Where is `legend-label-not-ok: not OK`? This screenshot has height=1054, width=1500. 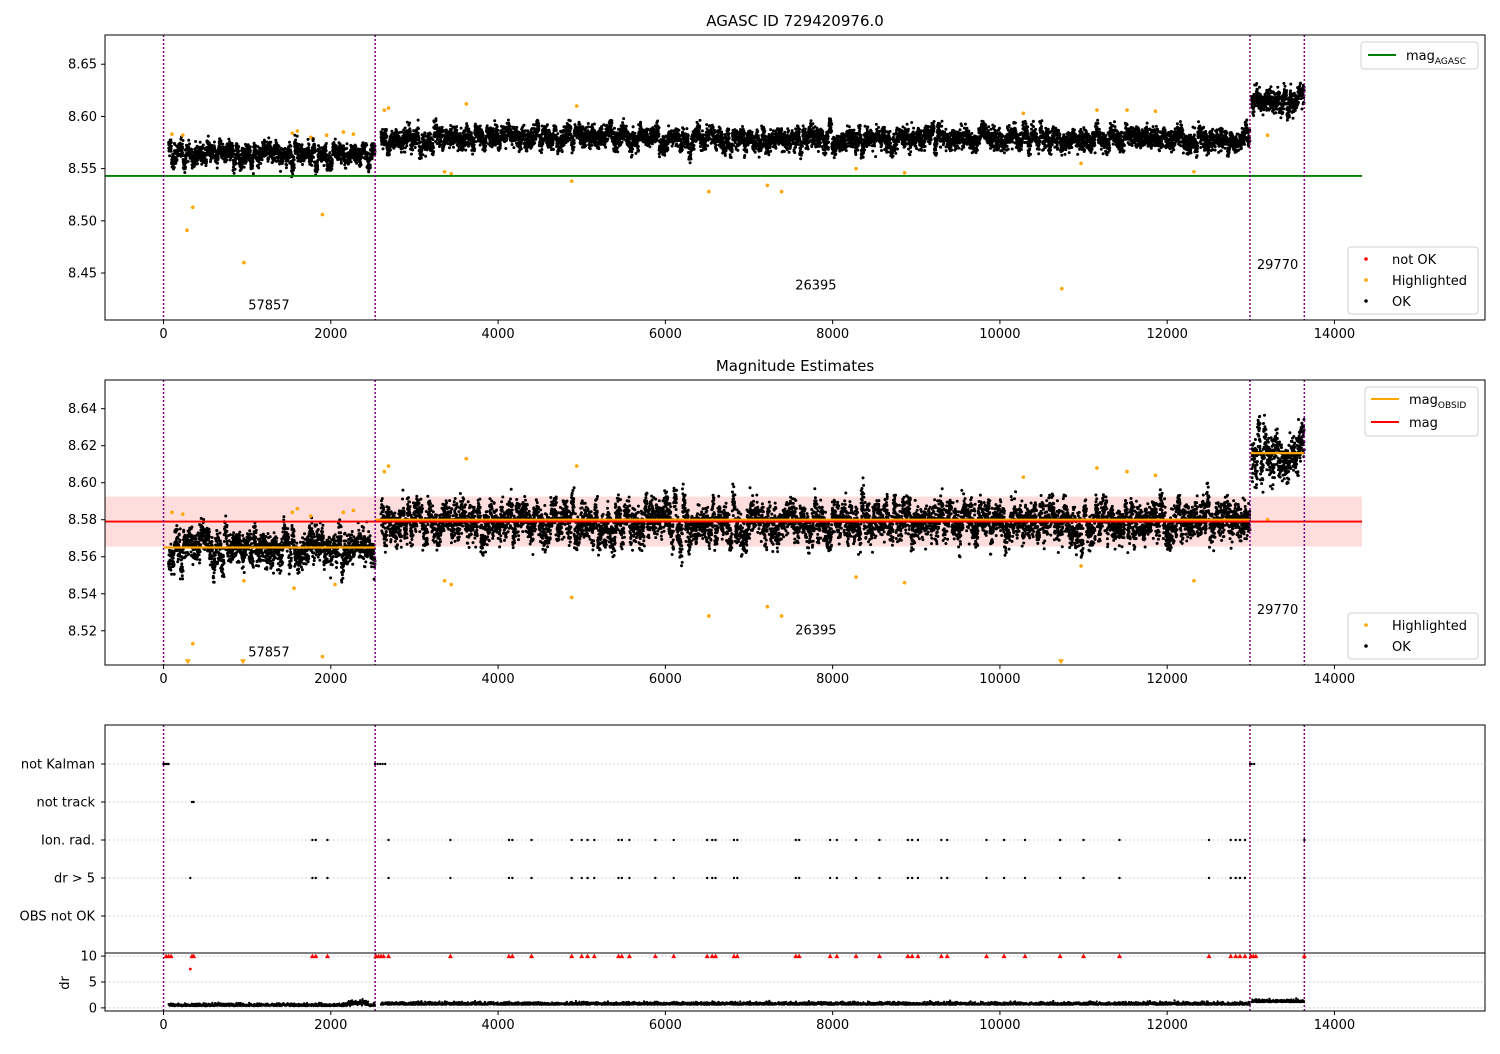
legend-label-not-ok: not OK is located at coordinates (1414, 260).